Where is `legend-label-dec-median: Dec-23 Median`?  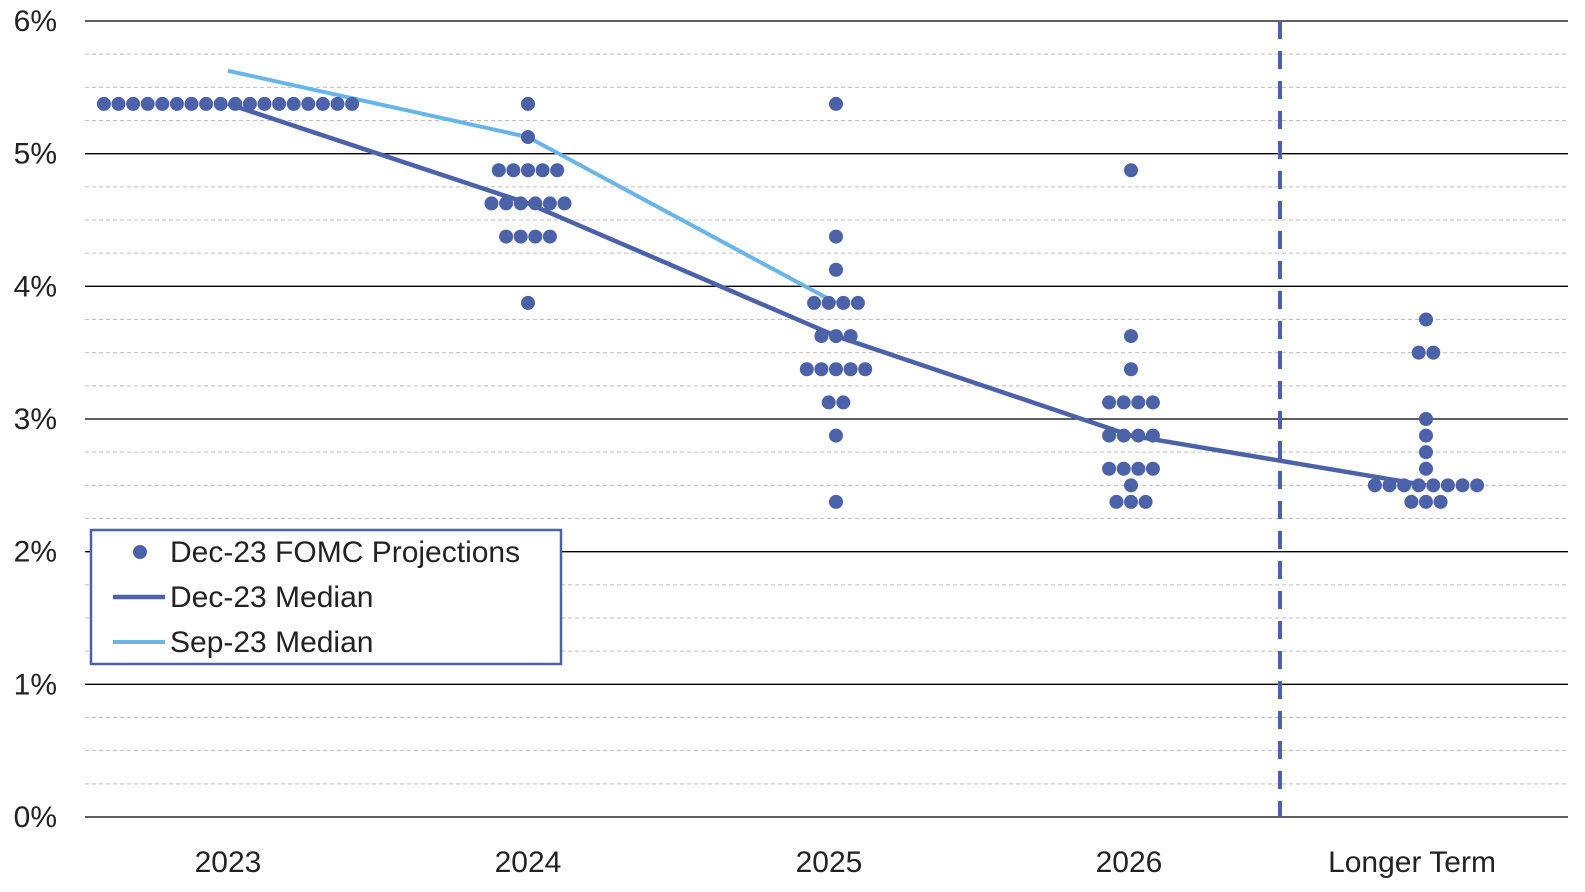
legend-label-dec-median: Dec-23 Median is located at coordinates (271, 597).